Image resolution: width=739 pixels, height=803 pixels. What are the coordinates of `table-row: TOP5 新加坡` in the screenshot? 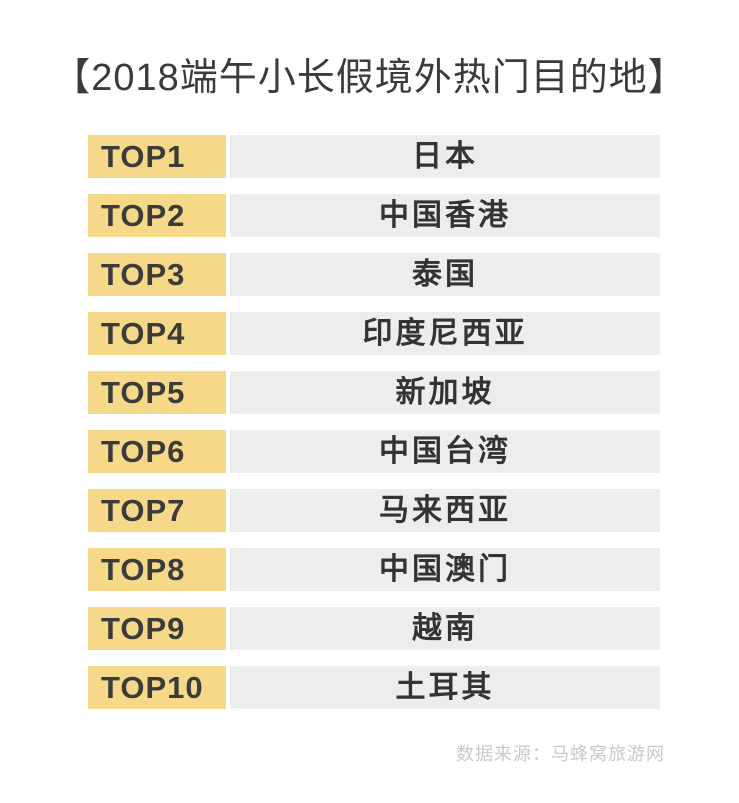 It's located at (374, 392).